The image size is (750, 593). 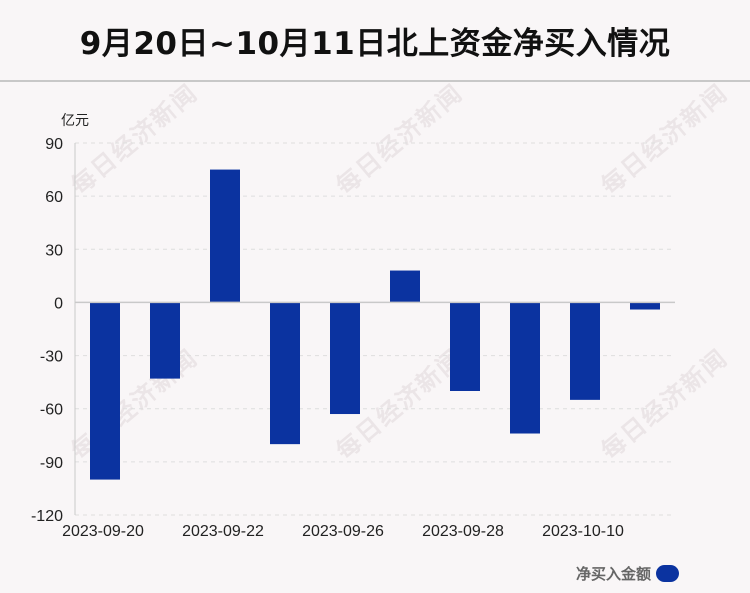 What do you see at coordinates (54, 250) in the screenshot?
I see `y-tick-label: 30` at bounding box center [54, 250].